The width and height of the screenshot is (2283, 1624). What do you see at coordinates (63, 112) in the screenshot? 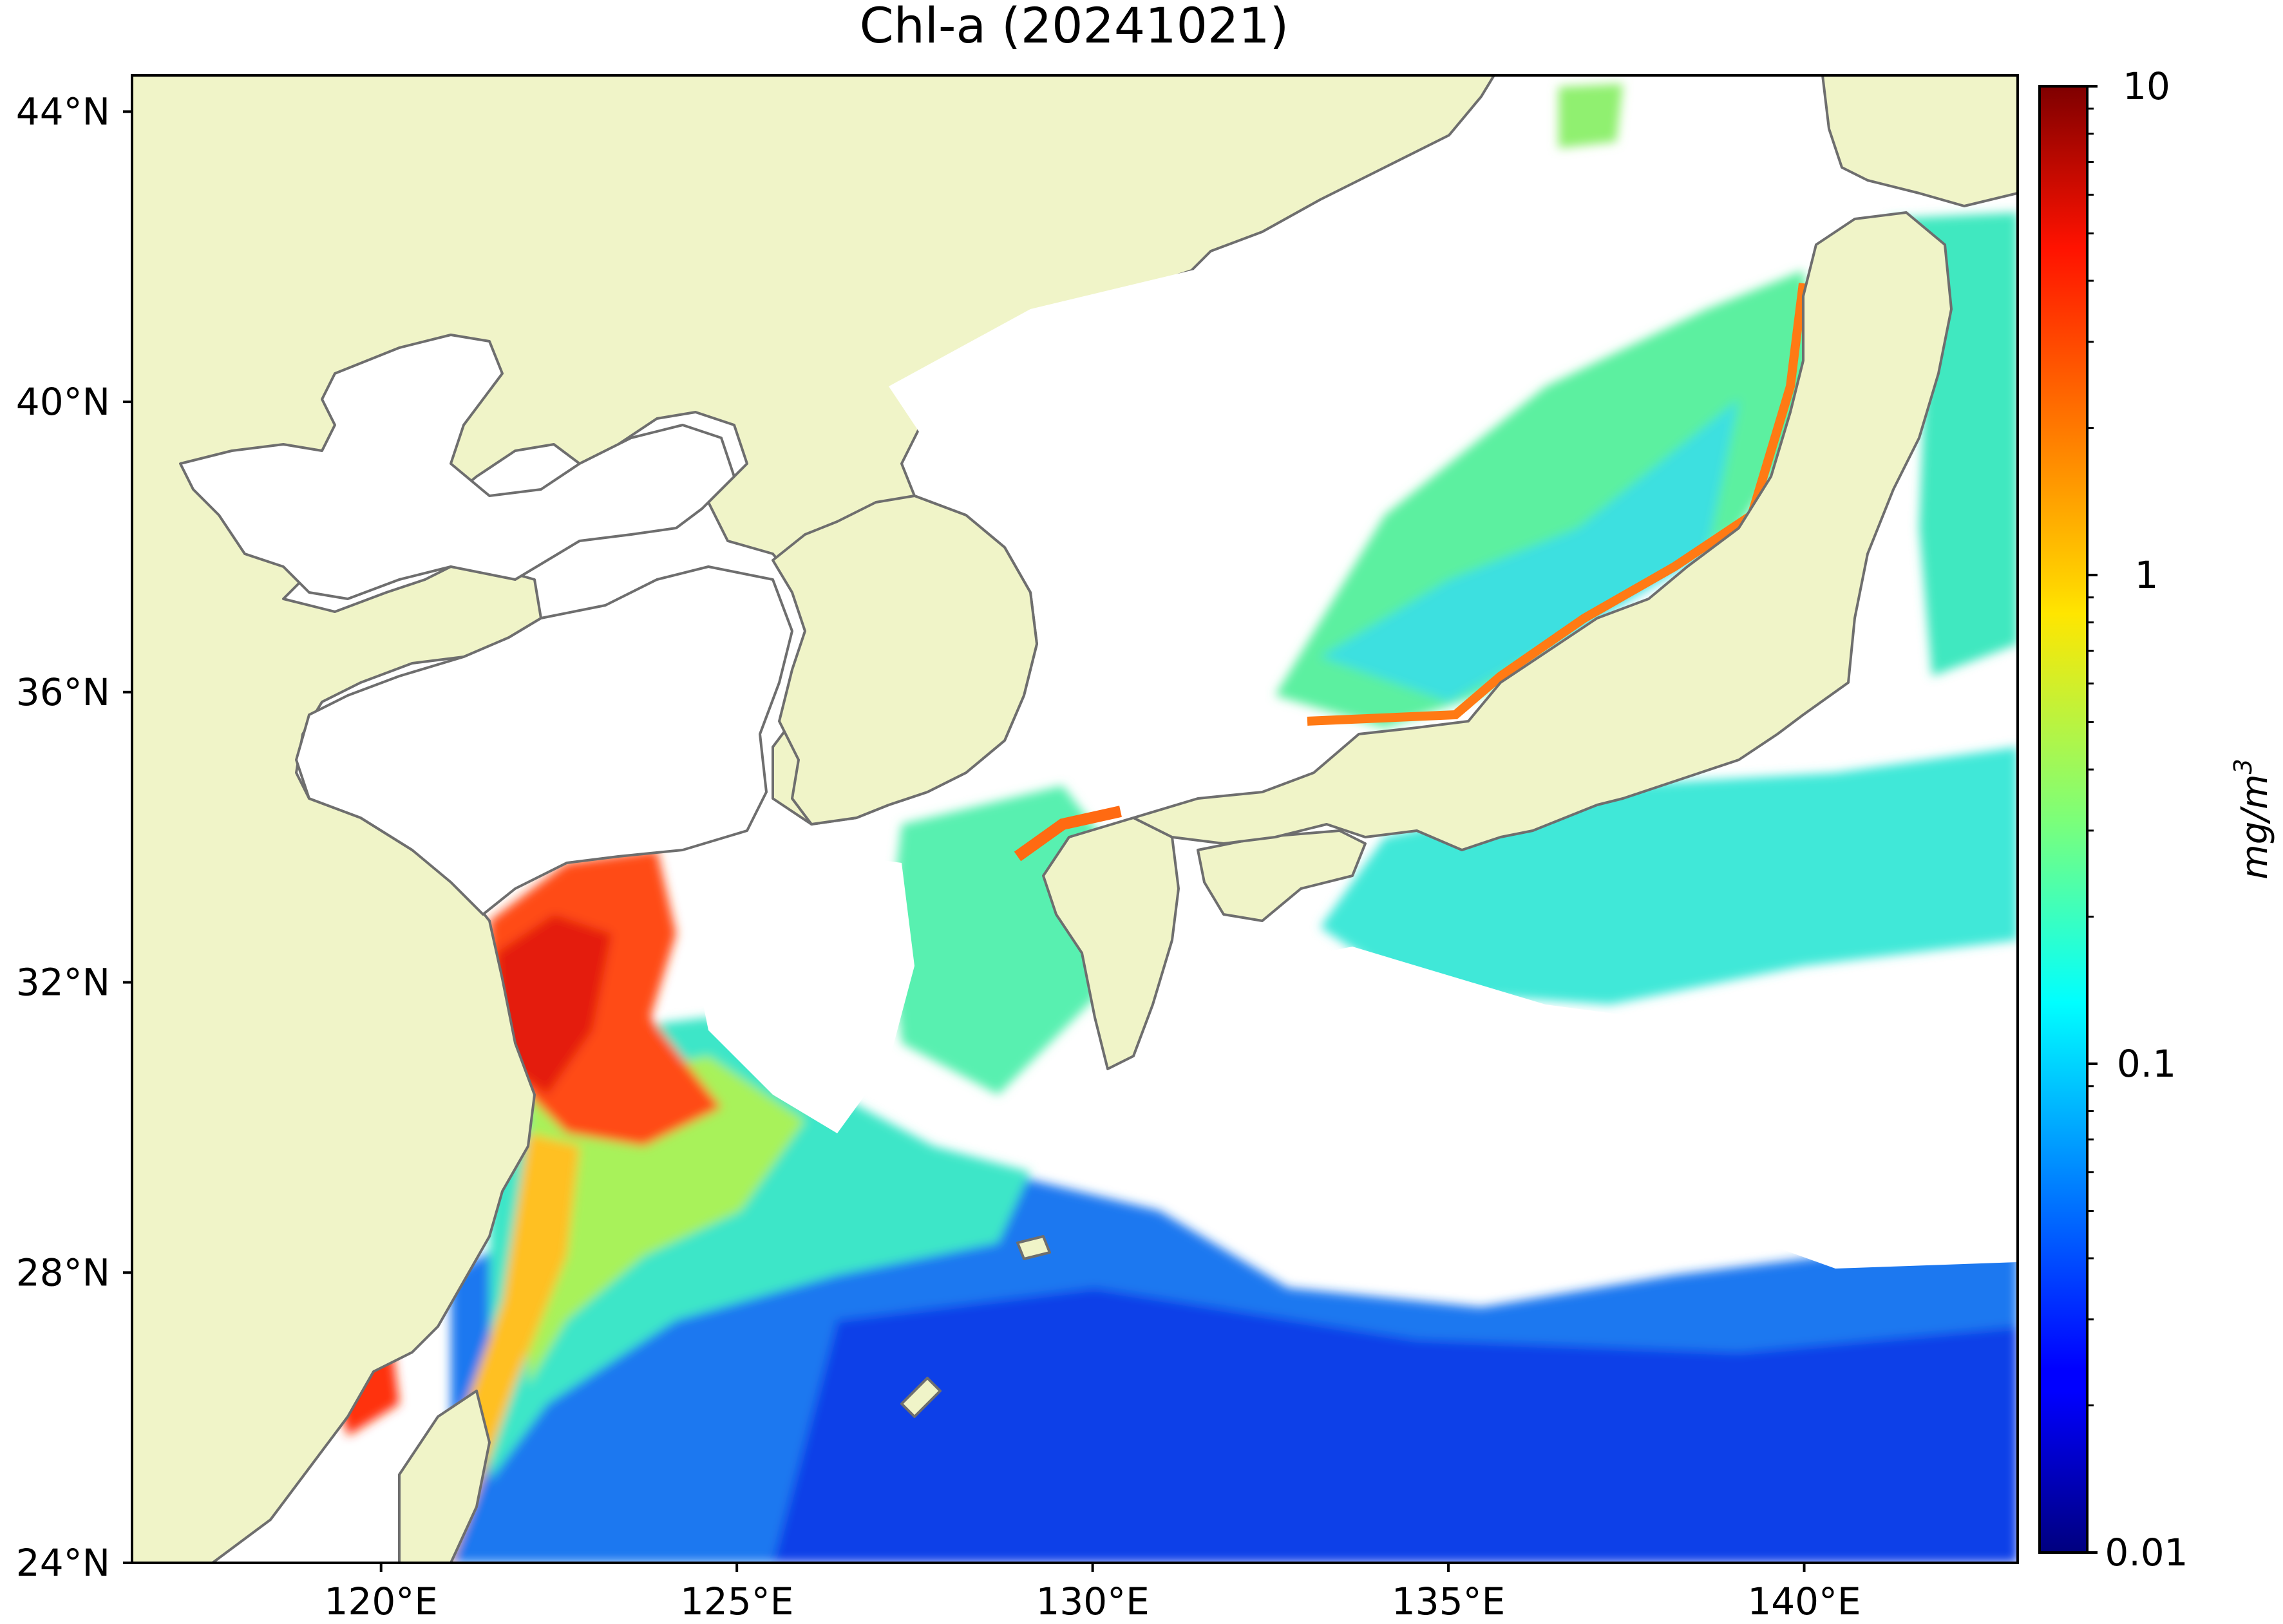
I see `lat-tick-label: 44°N` at bounding box center [63, 112].